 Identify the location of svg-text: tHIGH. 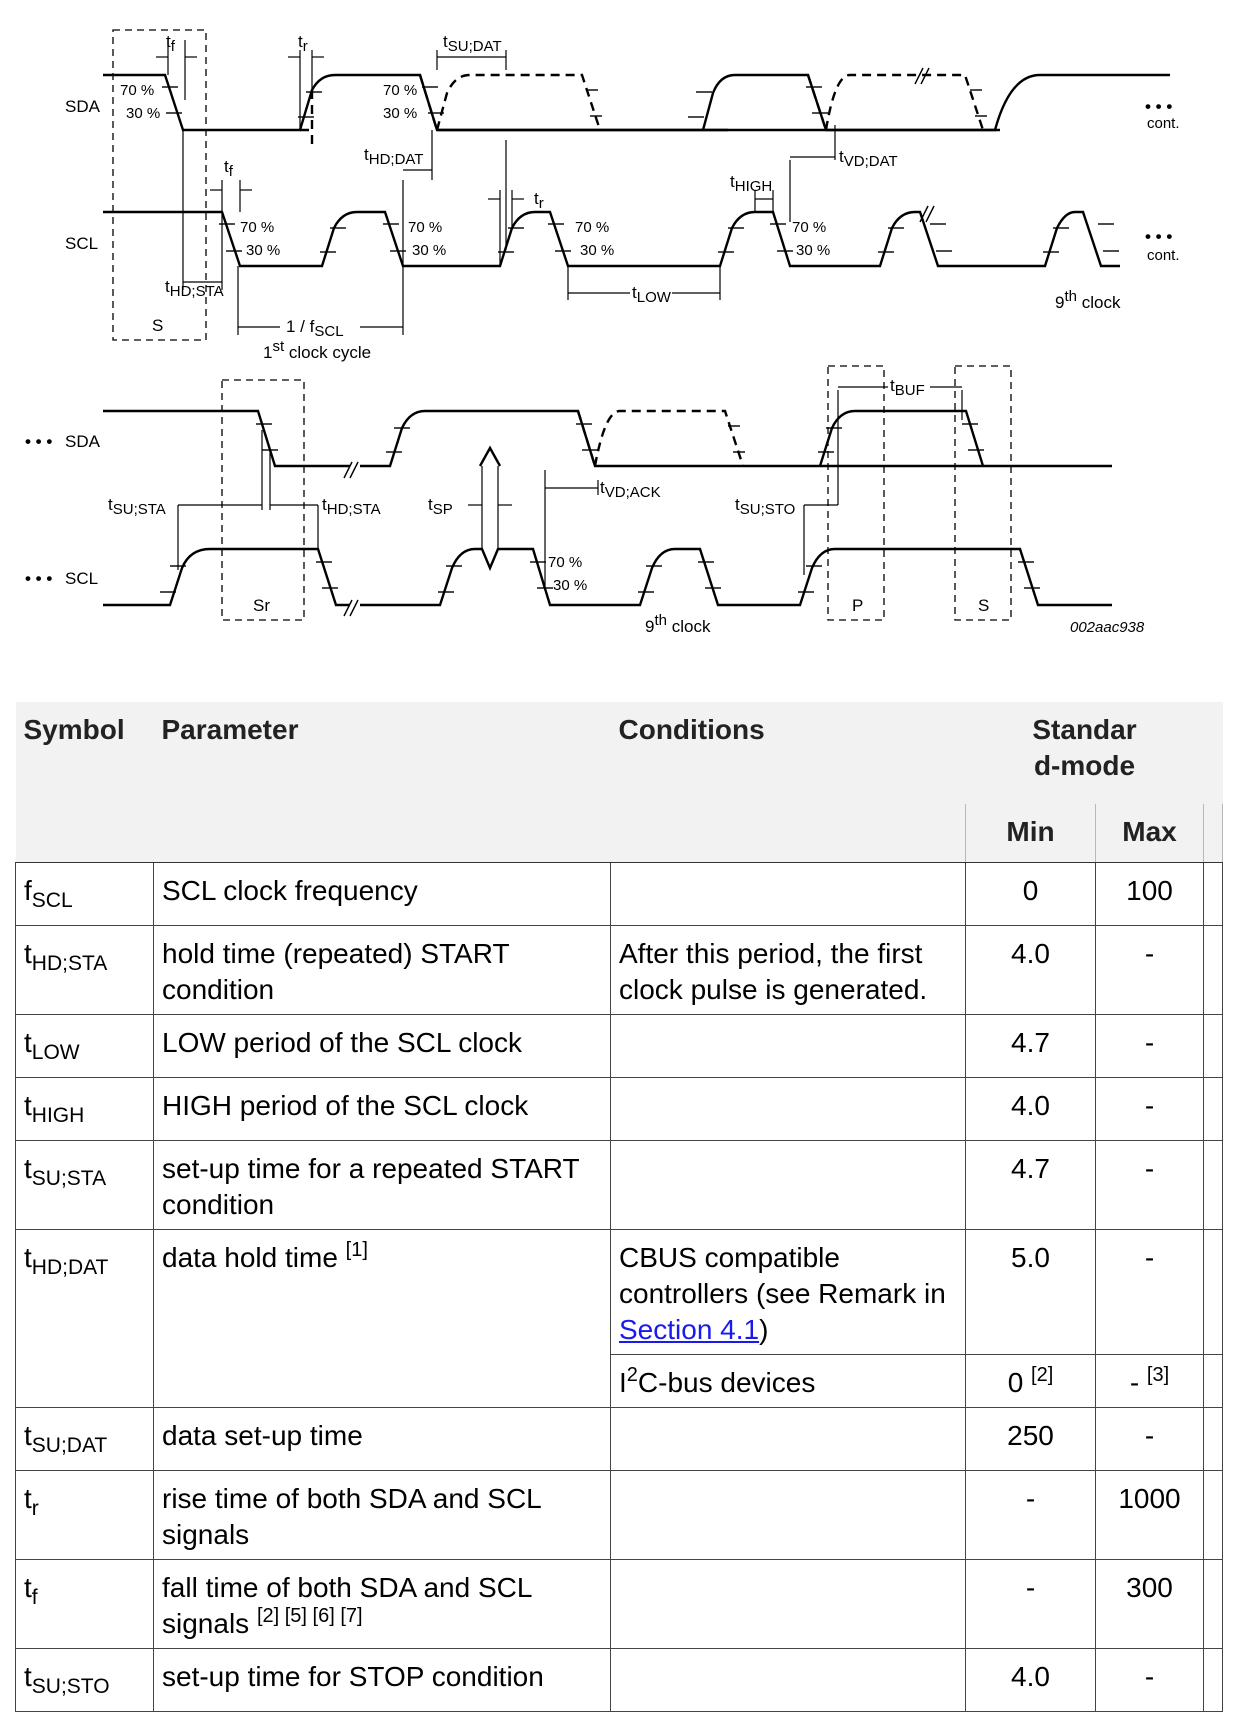
(751, 183).